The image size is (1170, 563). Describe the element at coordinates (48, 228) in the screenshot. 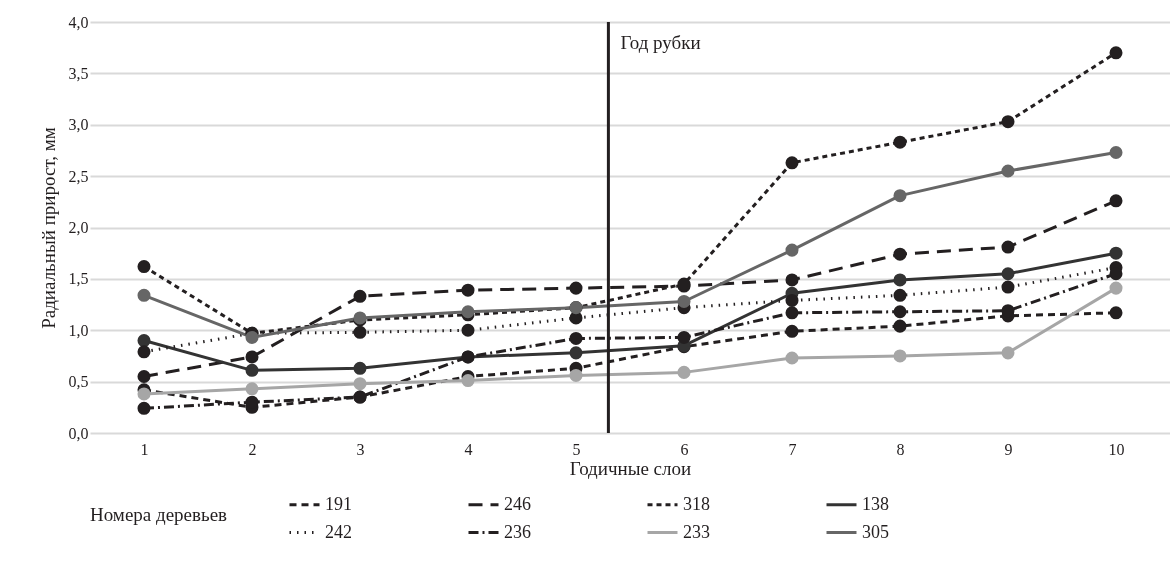

I see `y-axis-title: Радиальный прирост, мм` at that location.